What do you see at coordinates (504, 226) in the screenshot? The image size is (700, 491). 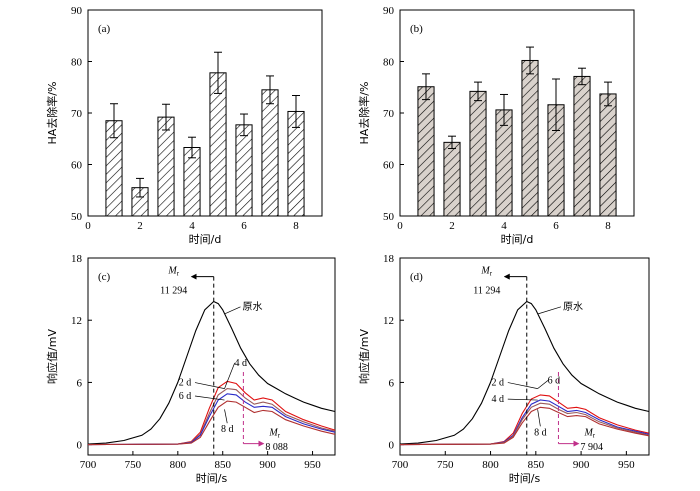 I see `x-tick-label: 4` at bounding box center [504, 226].